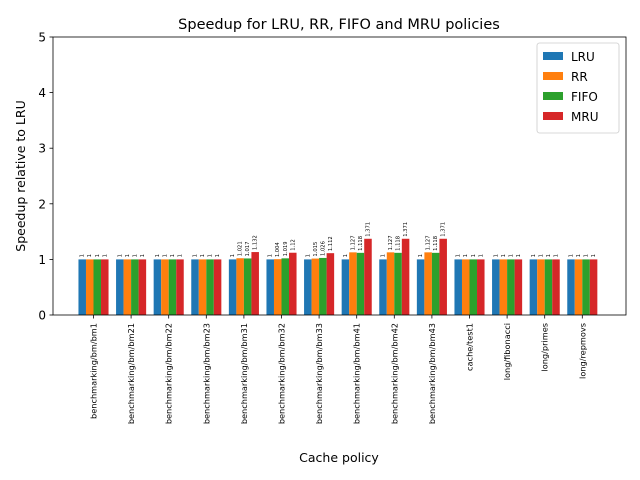 The width and height of the screenshot is (640, 480). I want to click on x-tick-label: long/primes, so click(545, 347).